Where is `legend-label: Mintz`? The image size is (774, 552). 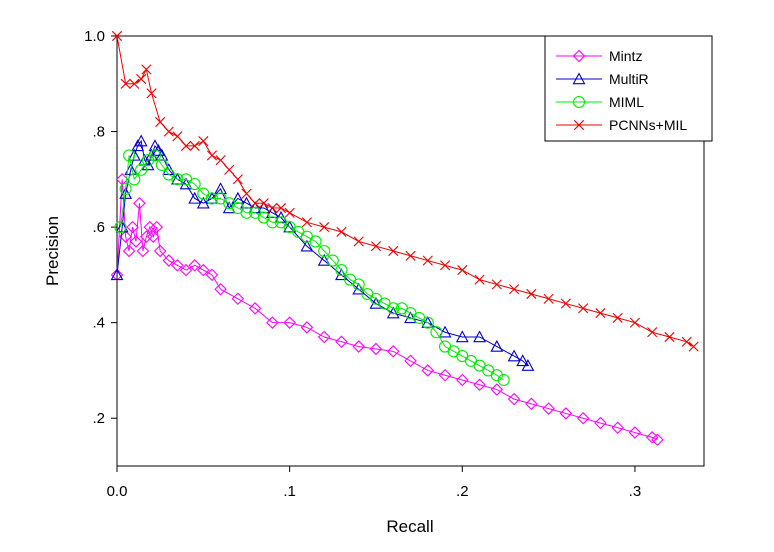
legend-label: Mintz is located at coordinates (625, 56).